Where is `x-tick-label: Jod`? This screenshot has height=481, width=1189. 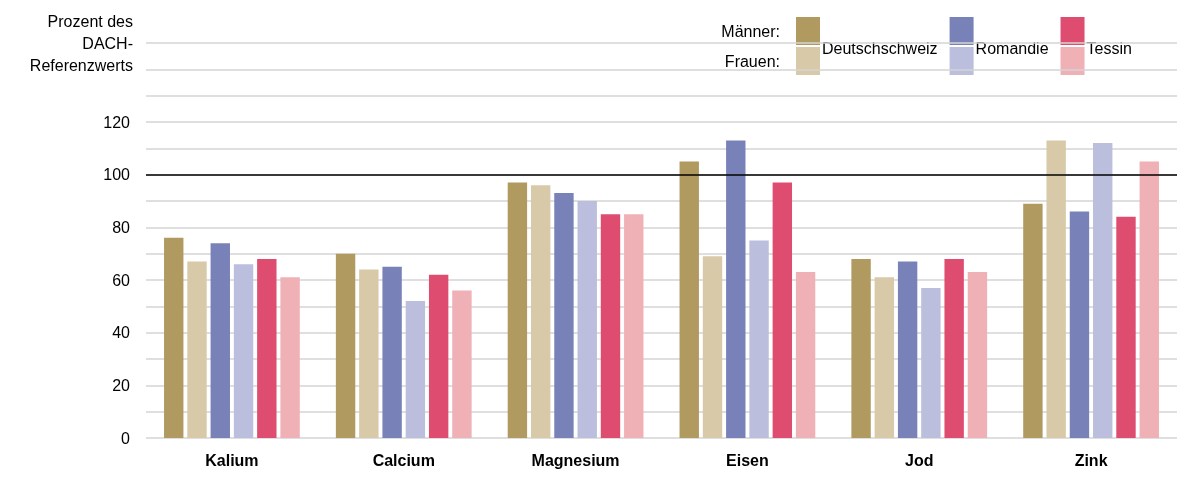
x-tick-label: Jod is located at coordinates (919, 460).